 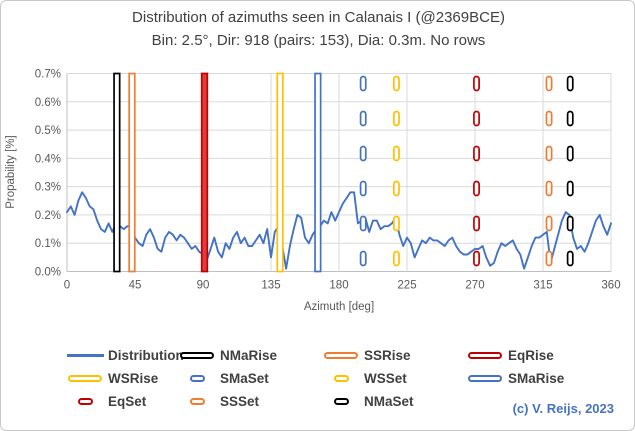 I want to click on y-tick-label: 0.0%, so click(x=48, y=273).